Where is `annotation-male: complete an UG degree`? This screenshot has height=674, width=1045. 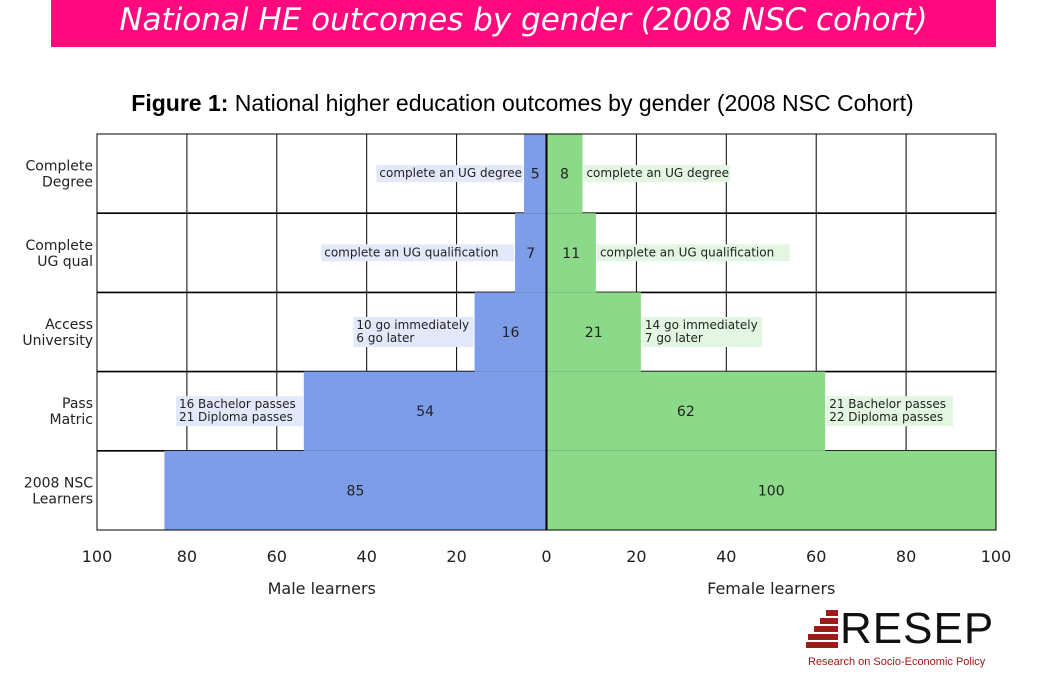
annotation-male: complete an UG degree is located at coordinates (450, 173).